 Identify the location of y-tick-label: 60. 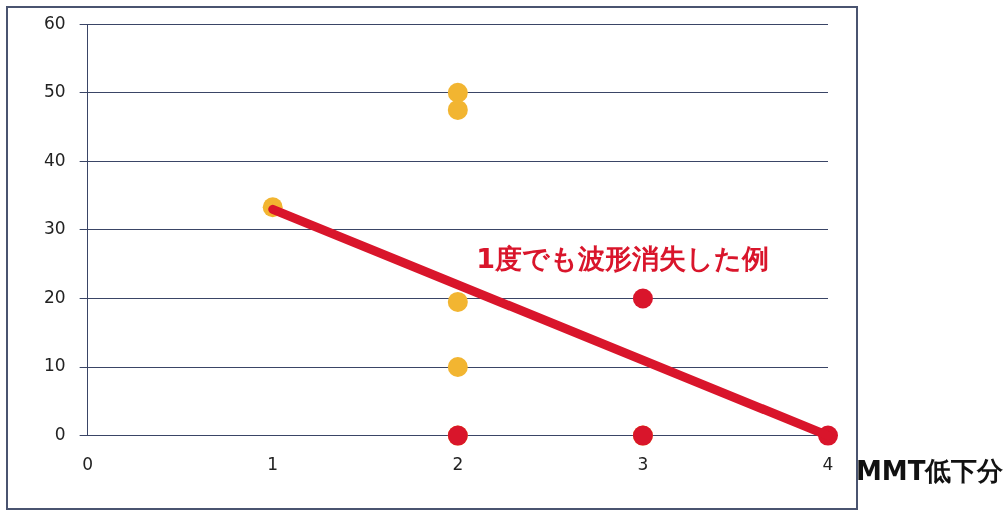
(54, 22).